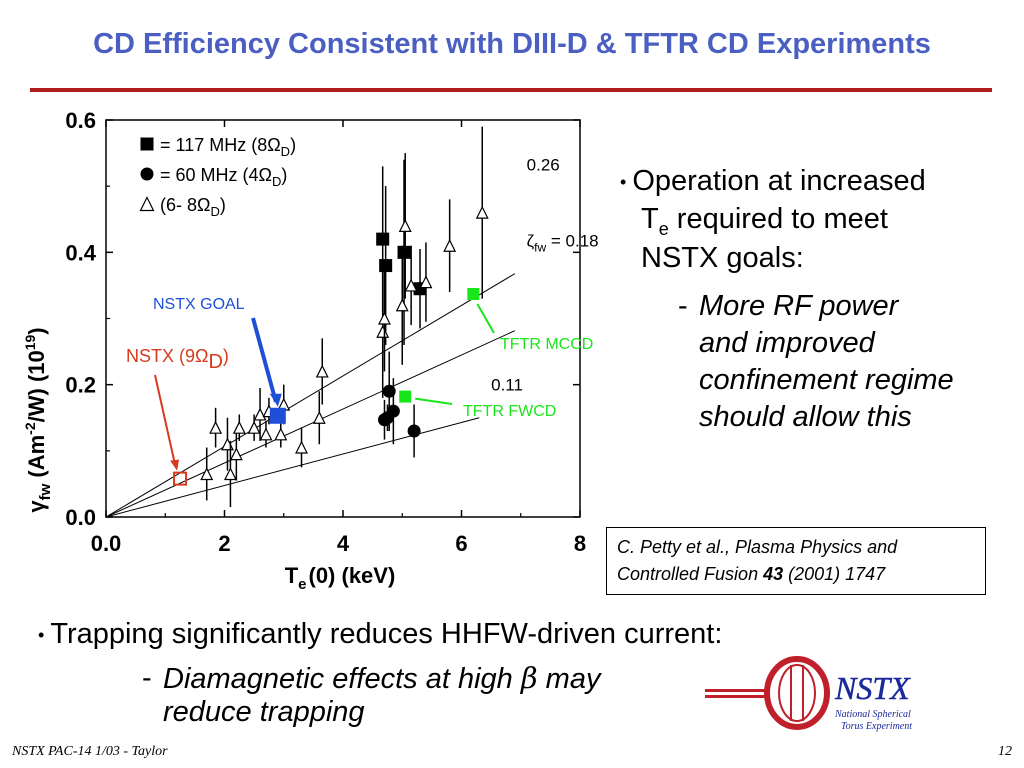  I want to click on sub-bullet-line4: should allow this, so click(805, 417).